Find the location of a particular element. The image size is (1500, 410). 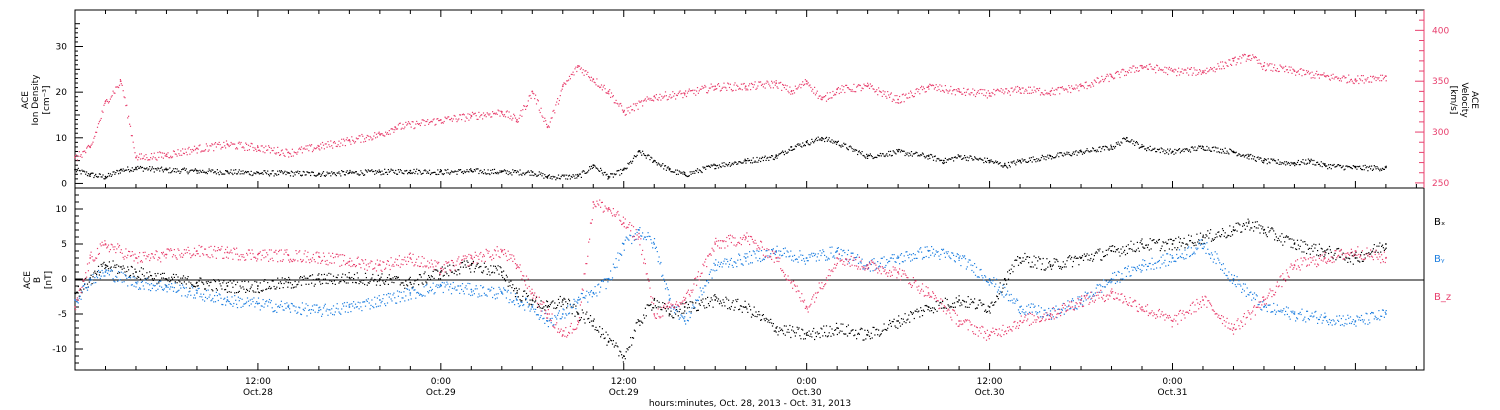

velocity-point-node is located at coordinates (989, 93).